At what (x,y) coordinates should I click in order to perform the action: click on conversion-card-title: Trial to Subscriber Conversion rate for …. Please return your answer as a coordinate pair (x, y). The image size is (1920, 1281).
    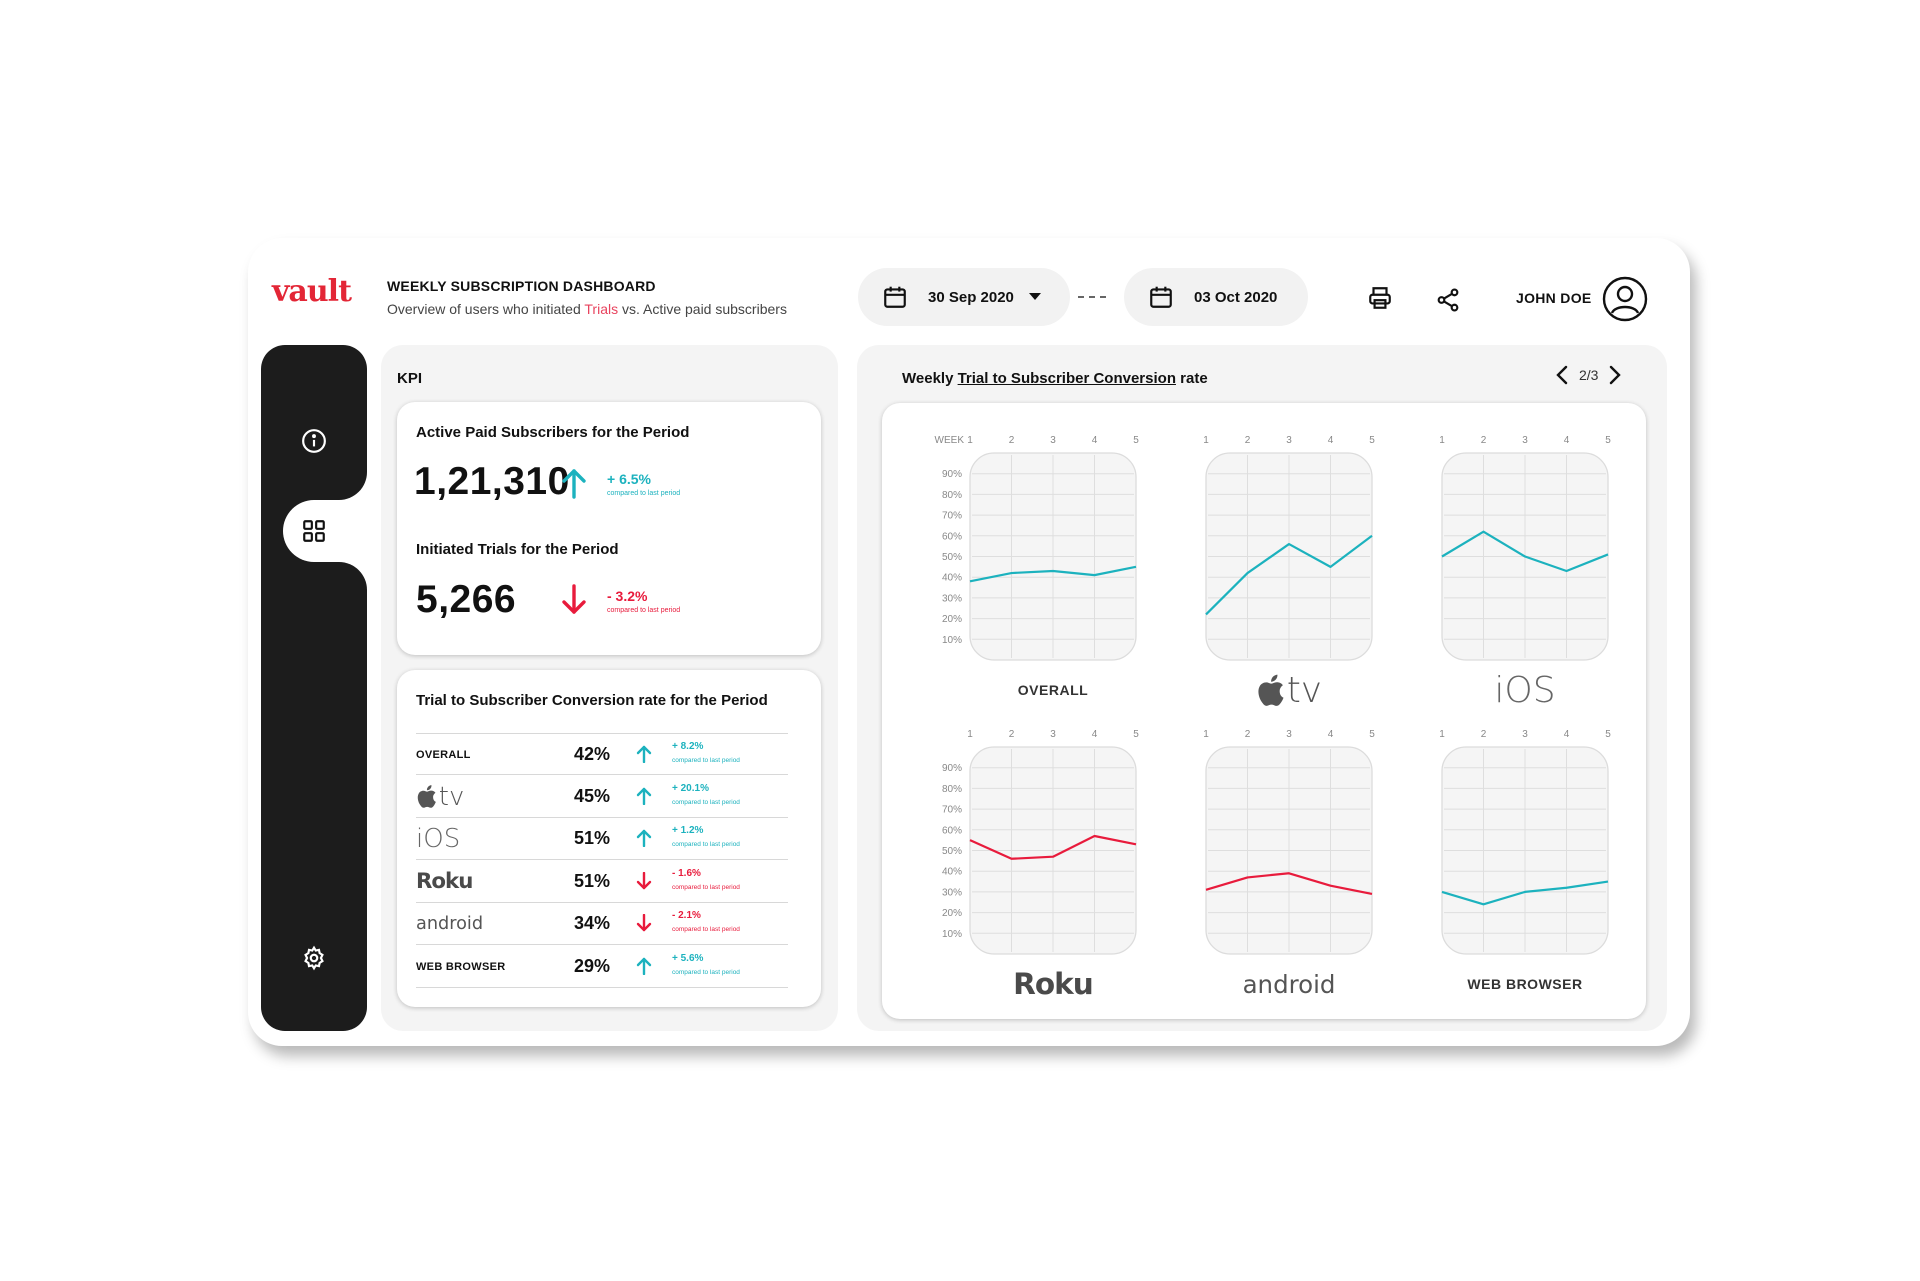
    Looking at the image, I should click on (592, 700).